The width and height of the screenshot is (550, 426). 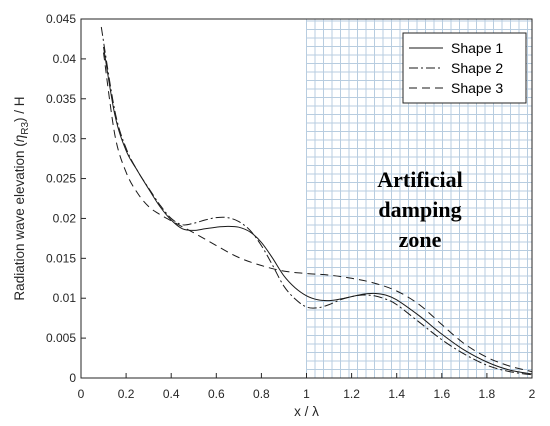 What do you see at coordinates (19, 109) in the screenshot?
I see `y-axis-label-tail: ) / H` at bounding box center [19, 109].